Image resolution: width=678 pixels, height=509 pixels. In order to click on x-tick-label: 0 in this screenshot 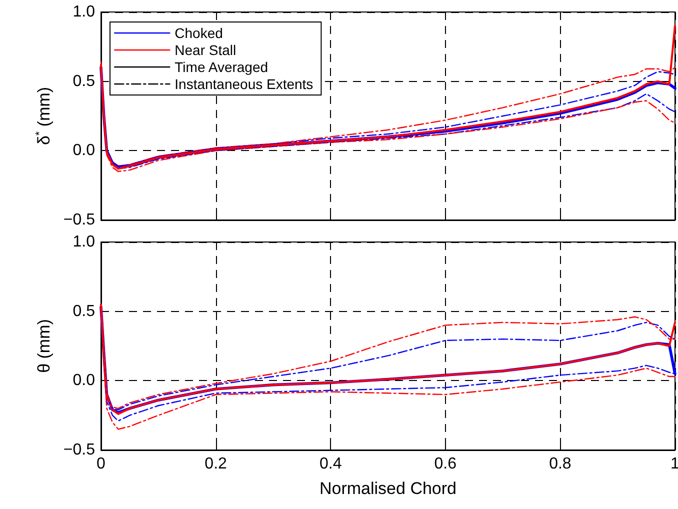, I will do `click(101, 464)`.